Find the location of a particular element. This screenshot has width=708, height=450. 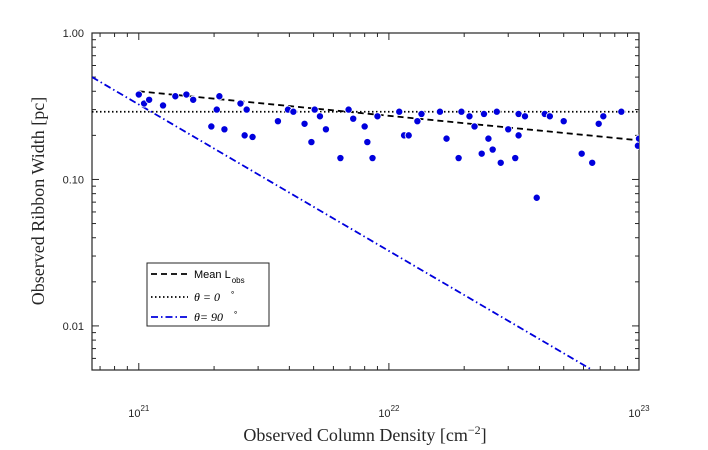

x-tick-label: 1023 is located at coordinates (639, 412).